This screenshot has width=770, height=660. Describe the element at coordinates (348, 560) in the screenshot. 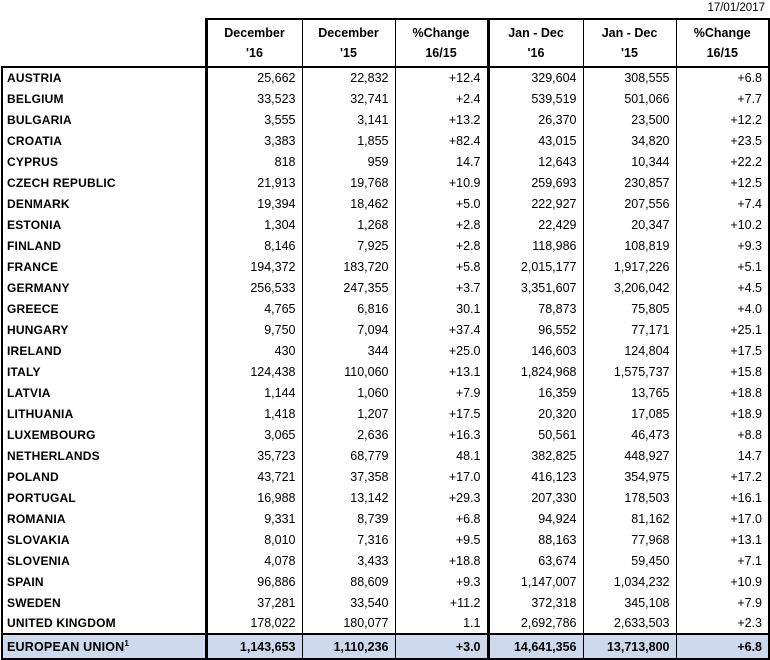

I see `value-cell: 3,433` at that location.